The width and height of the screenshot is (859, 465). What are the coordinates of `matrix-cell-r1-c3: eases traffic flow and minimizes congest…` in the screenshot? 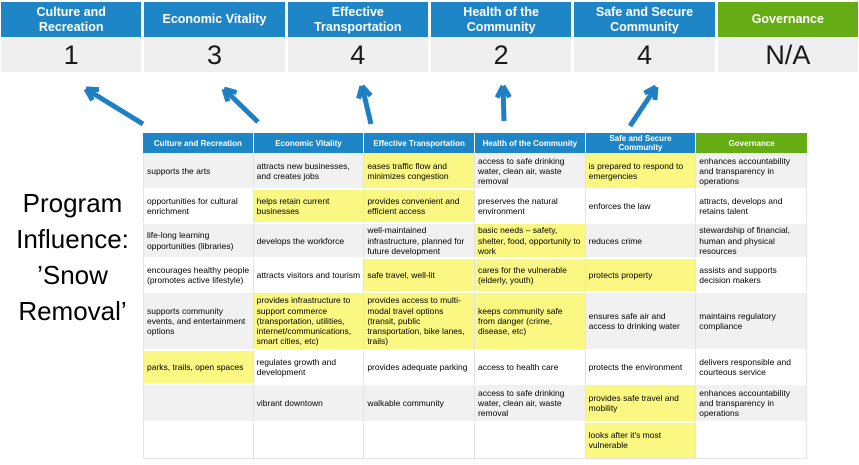 It's located at (419, 172).